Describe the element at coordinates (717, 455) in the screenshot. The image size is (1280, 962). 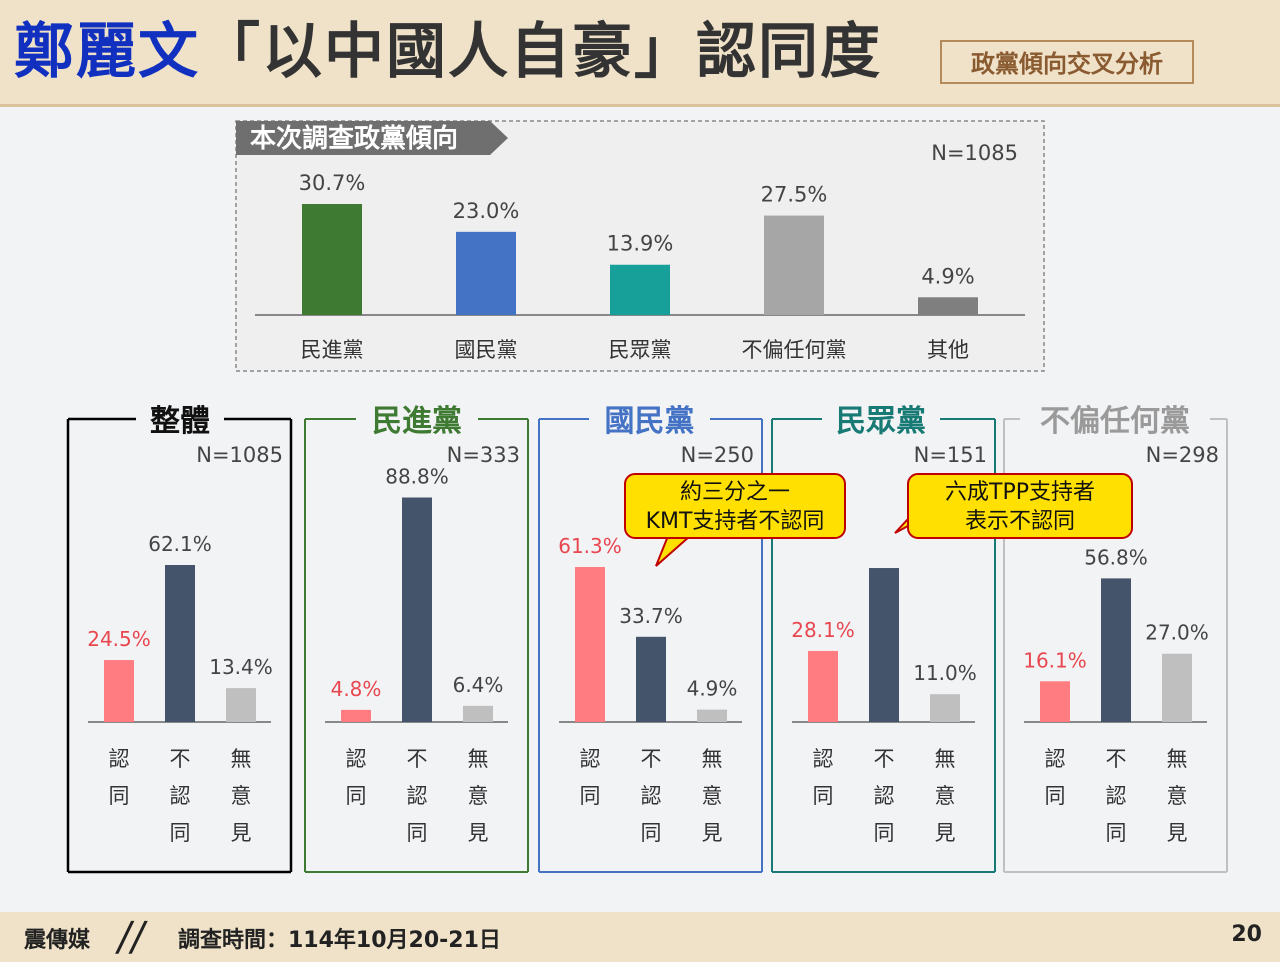
I see `panel-n: N=250` at that location.